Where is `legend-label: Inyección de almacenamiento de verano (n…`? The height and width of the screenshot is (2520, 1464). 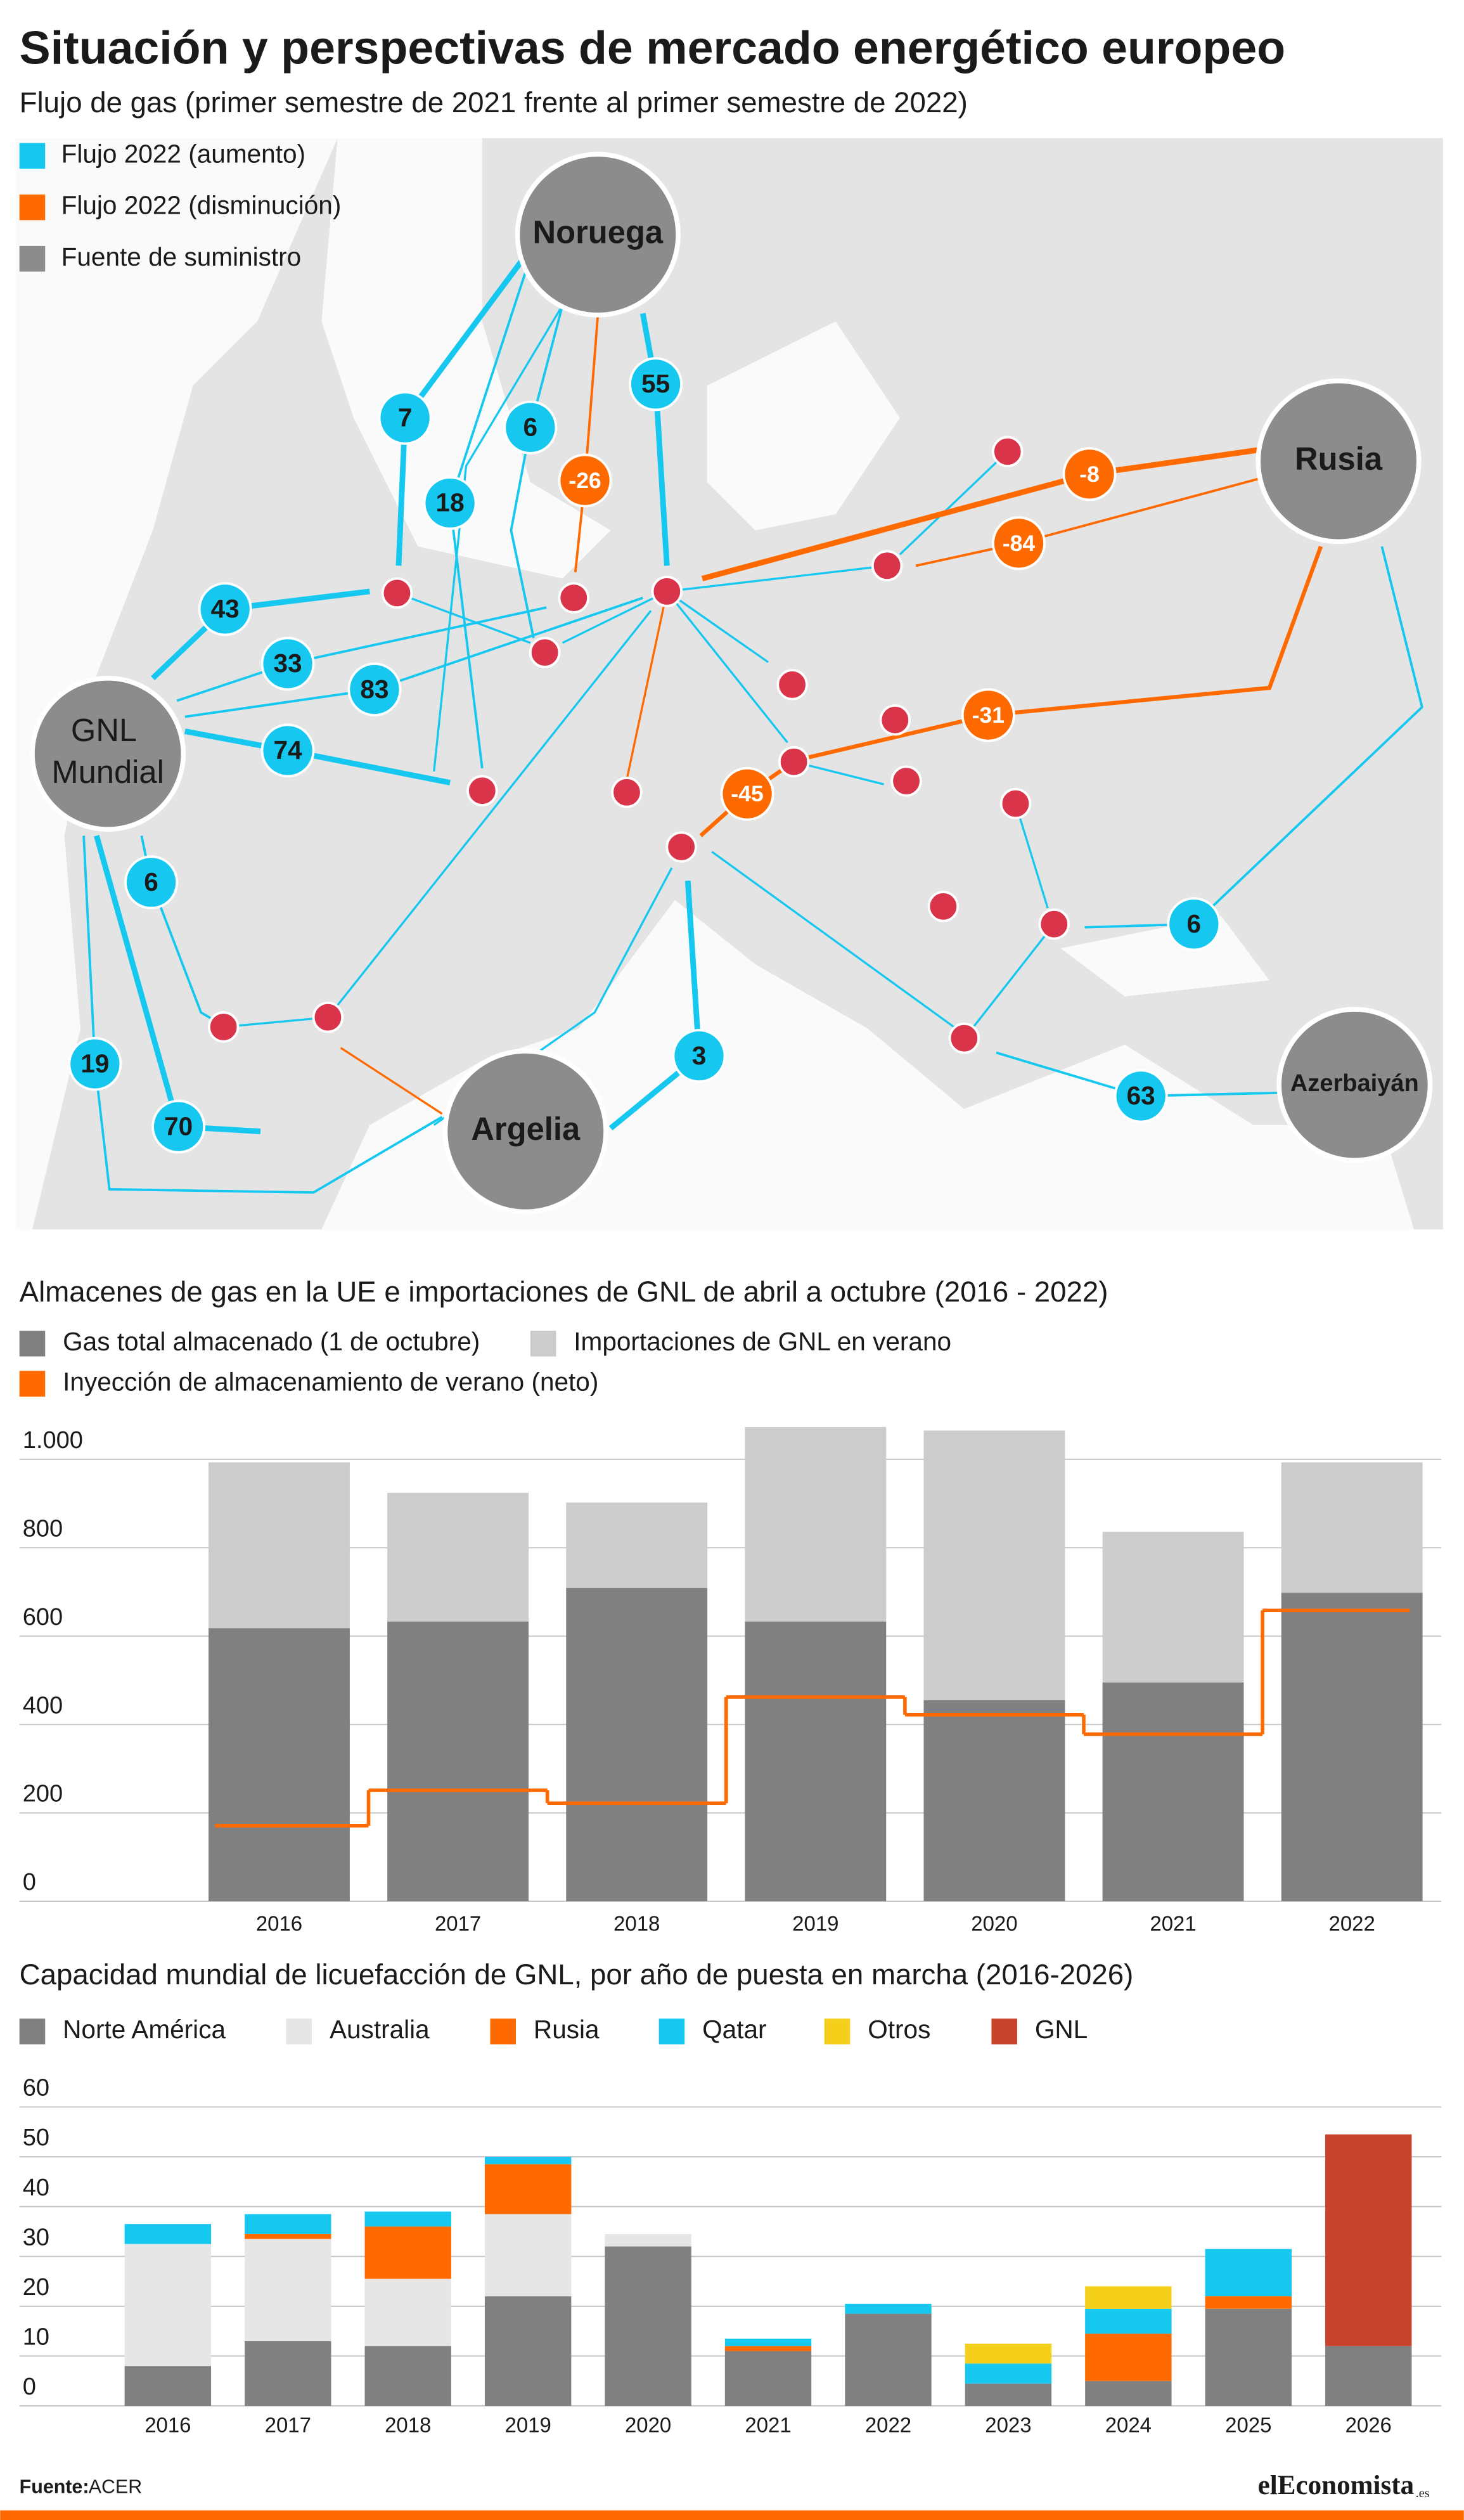
legend-label: Inyección de almacenamiento de verano (n… is located at coordinates (330, 1381).